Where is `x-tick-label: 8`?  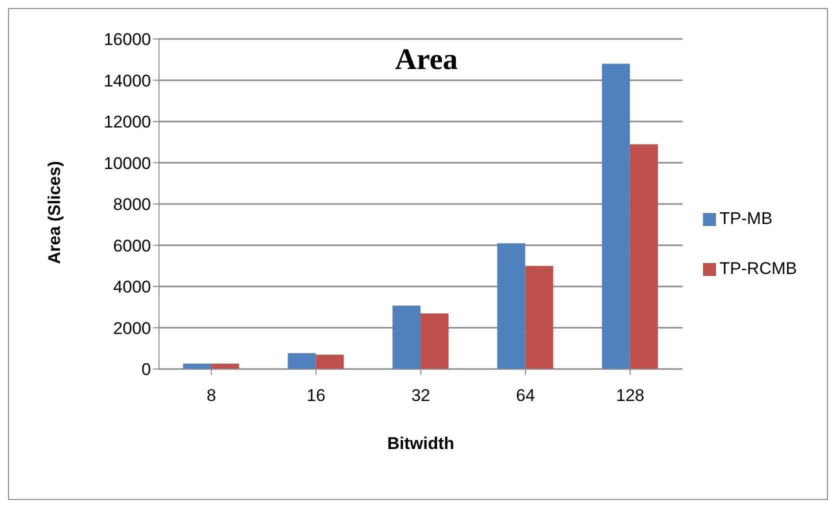 x-tick-label: 8 is located at coordinates (211, 396).